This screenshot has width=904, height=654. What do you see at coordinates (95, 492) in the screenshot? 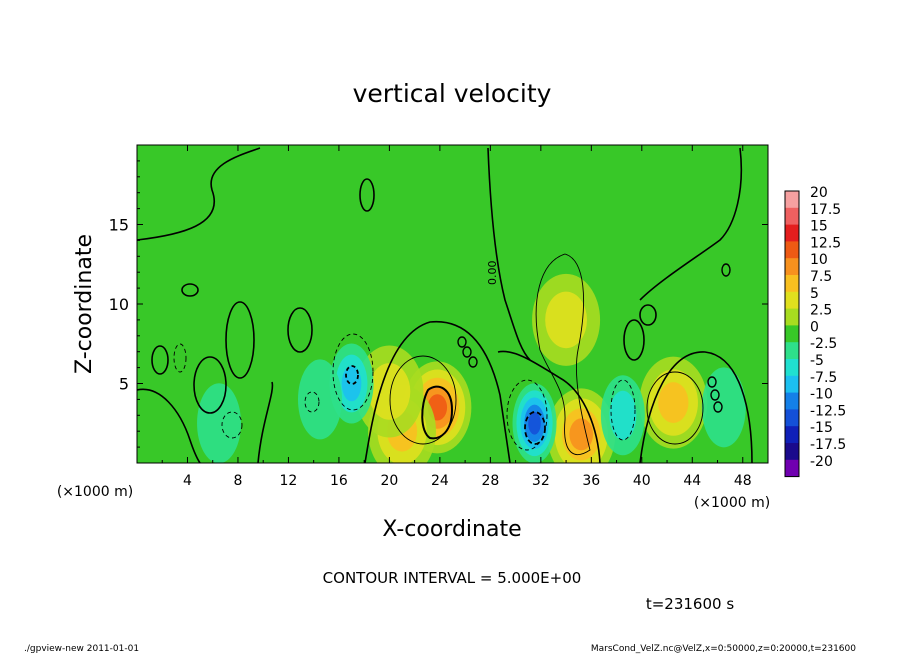
I see `x-unit-label-left: (×1000 m)` at bounding box center [95, 492].